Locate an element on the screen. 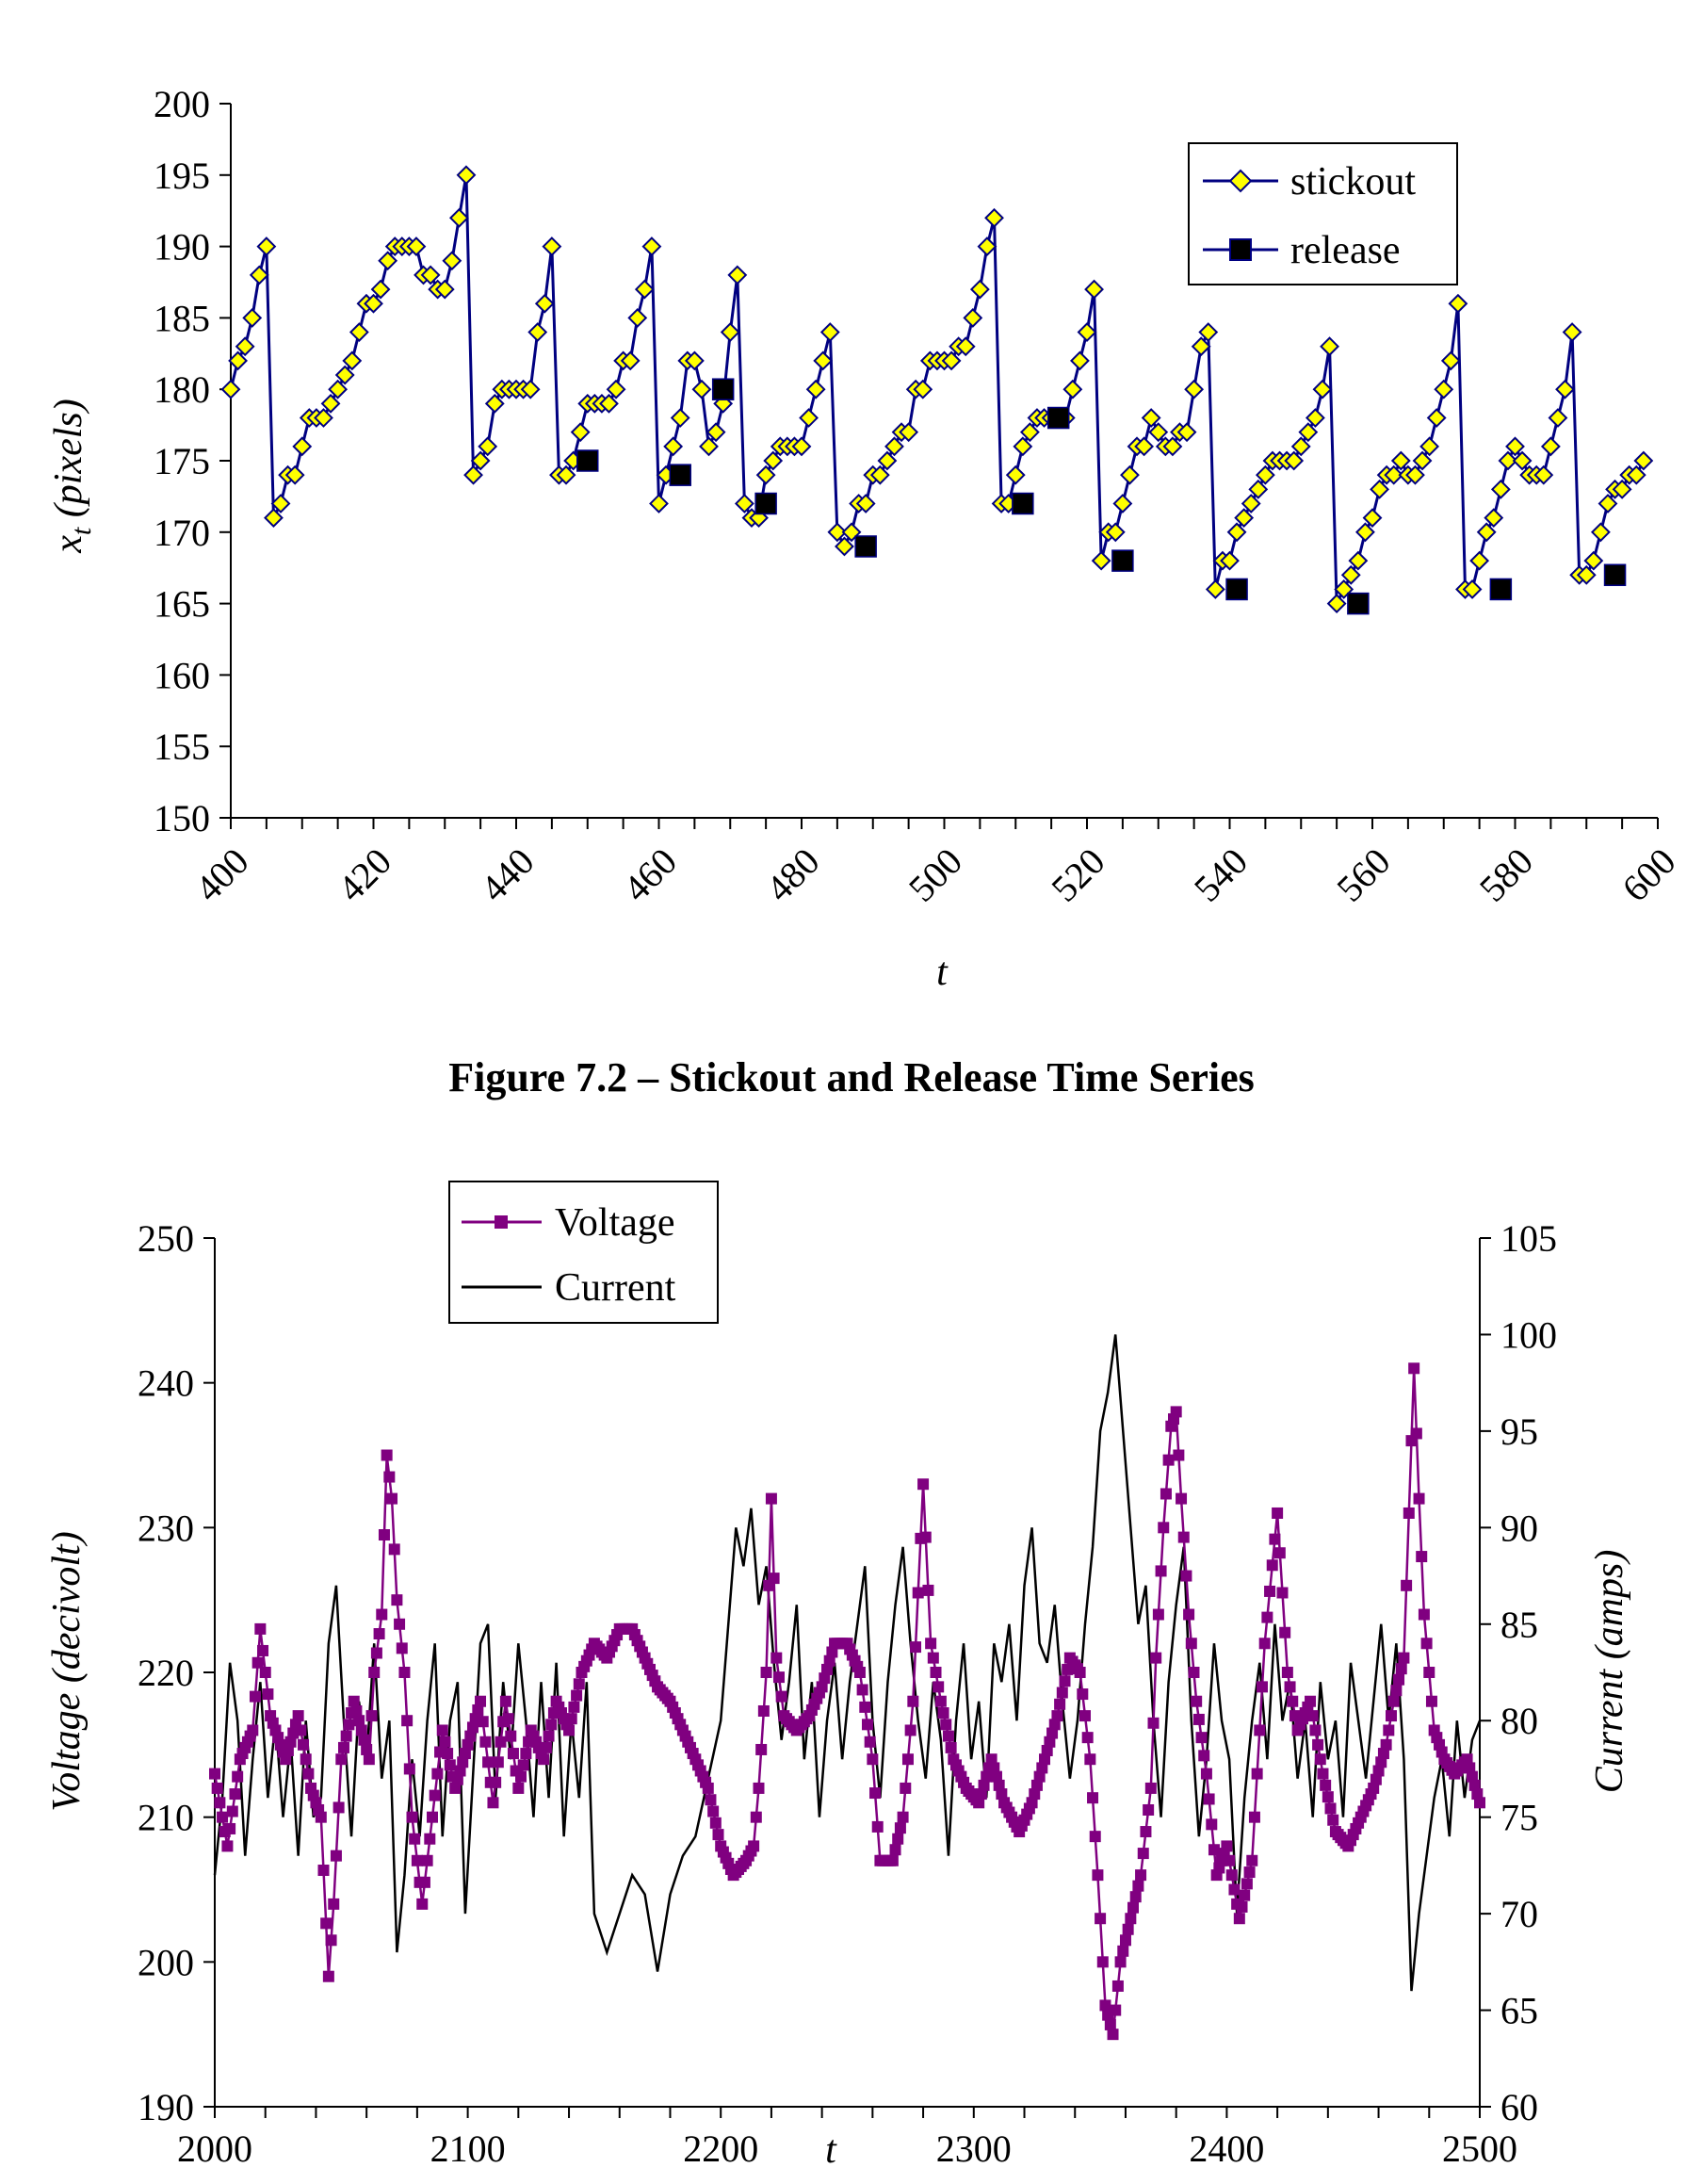 The width and height of the screenshot is (1703, 2184). right-y-tick-label: 60 is located at coordinates (1519, 2107).